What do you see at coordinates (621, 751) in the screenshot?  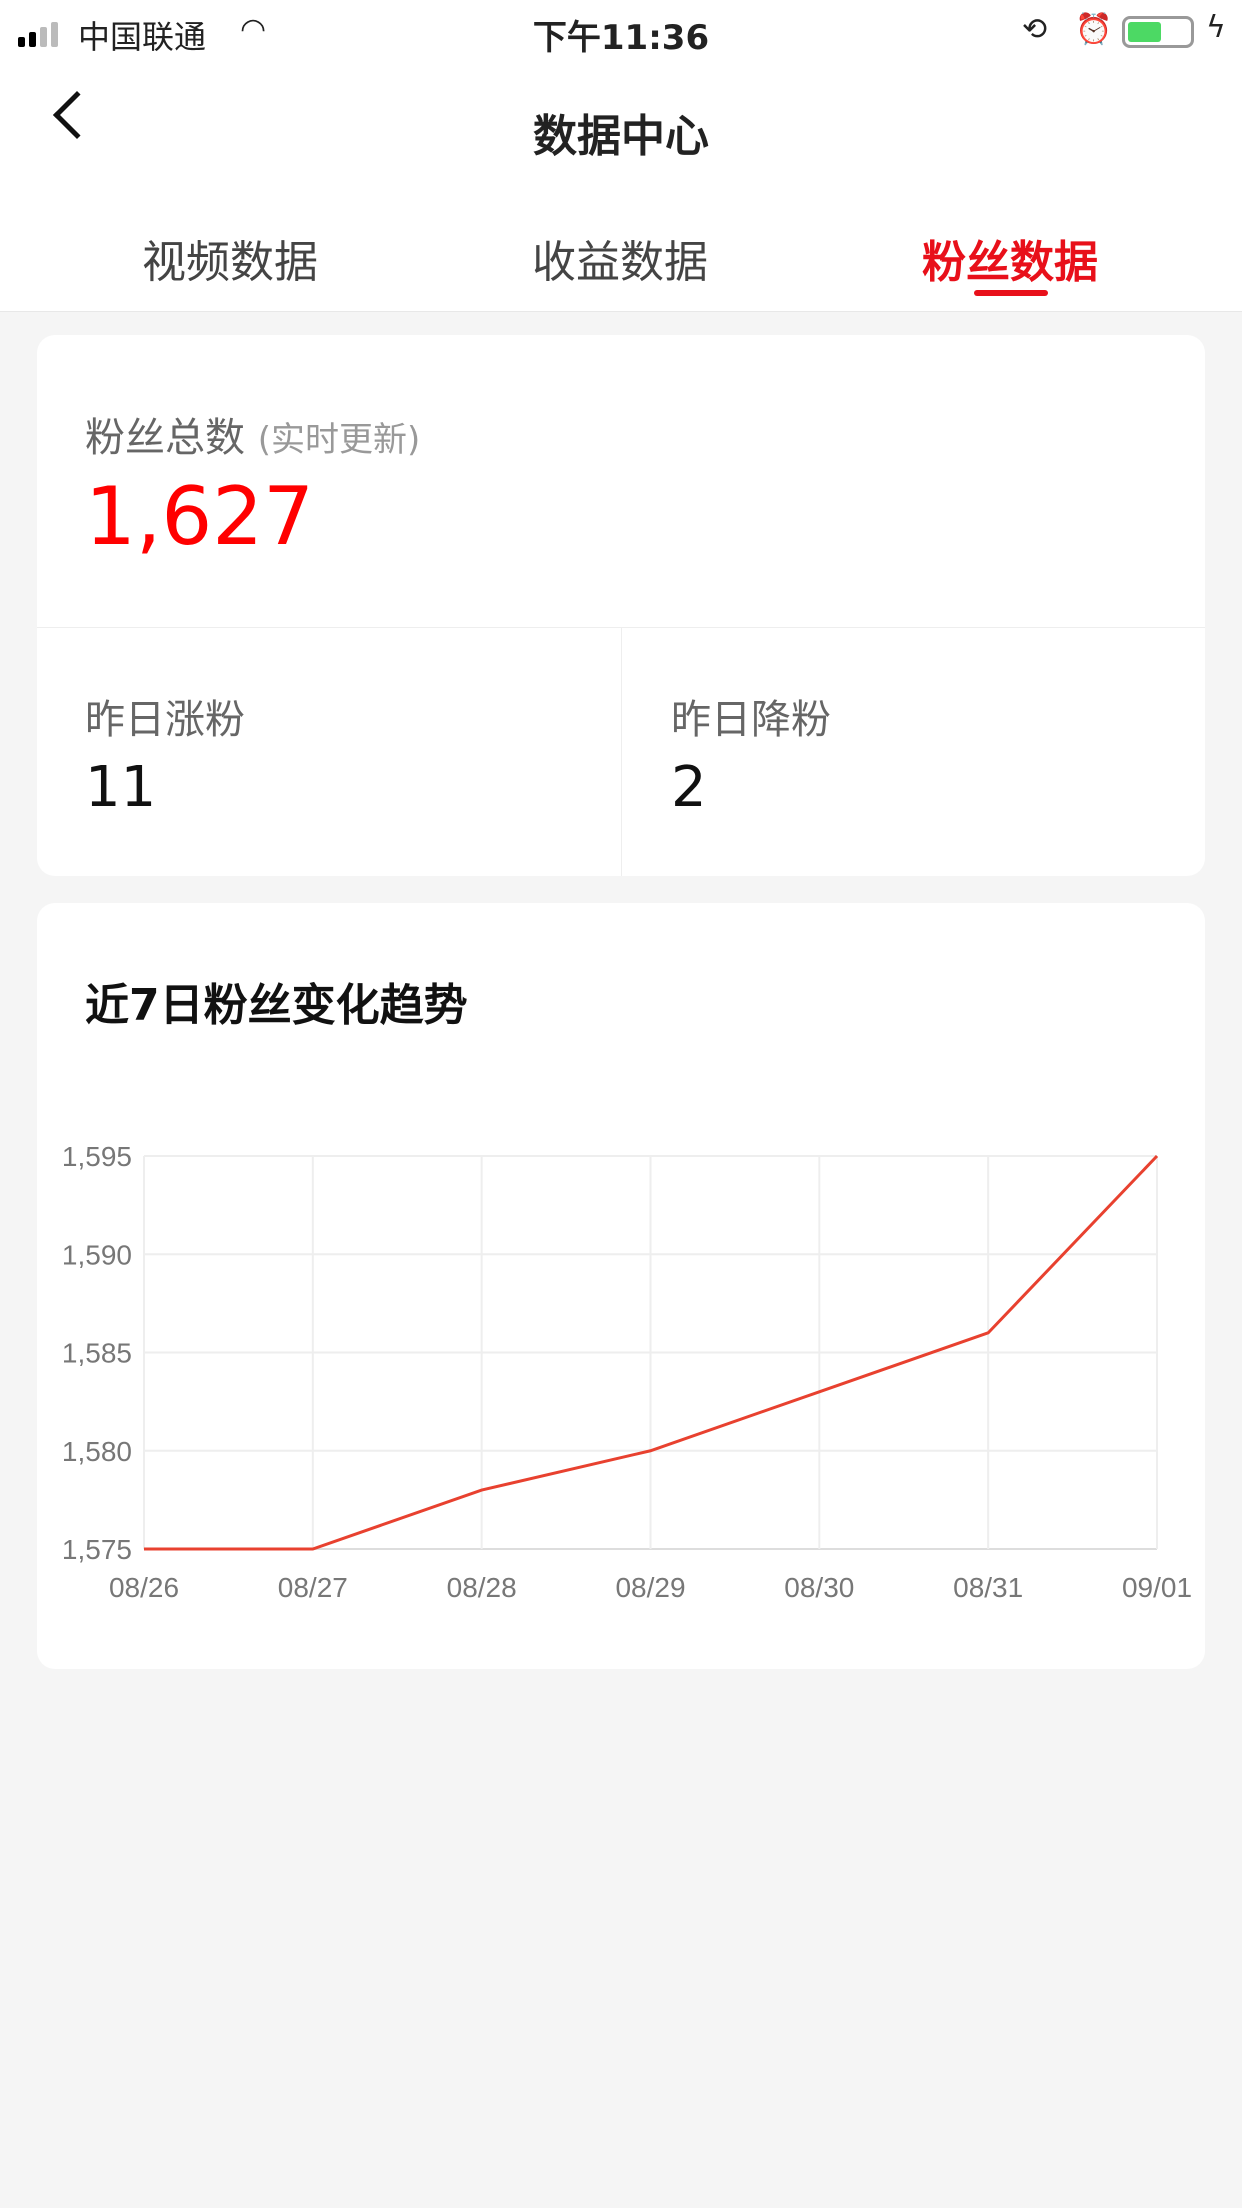 I see `divider` at bounding box center [621, 751].